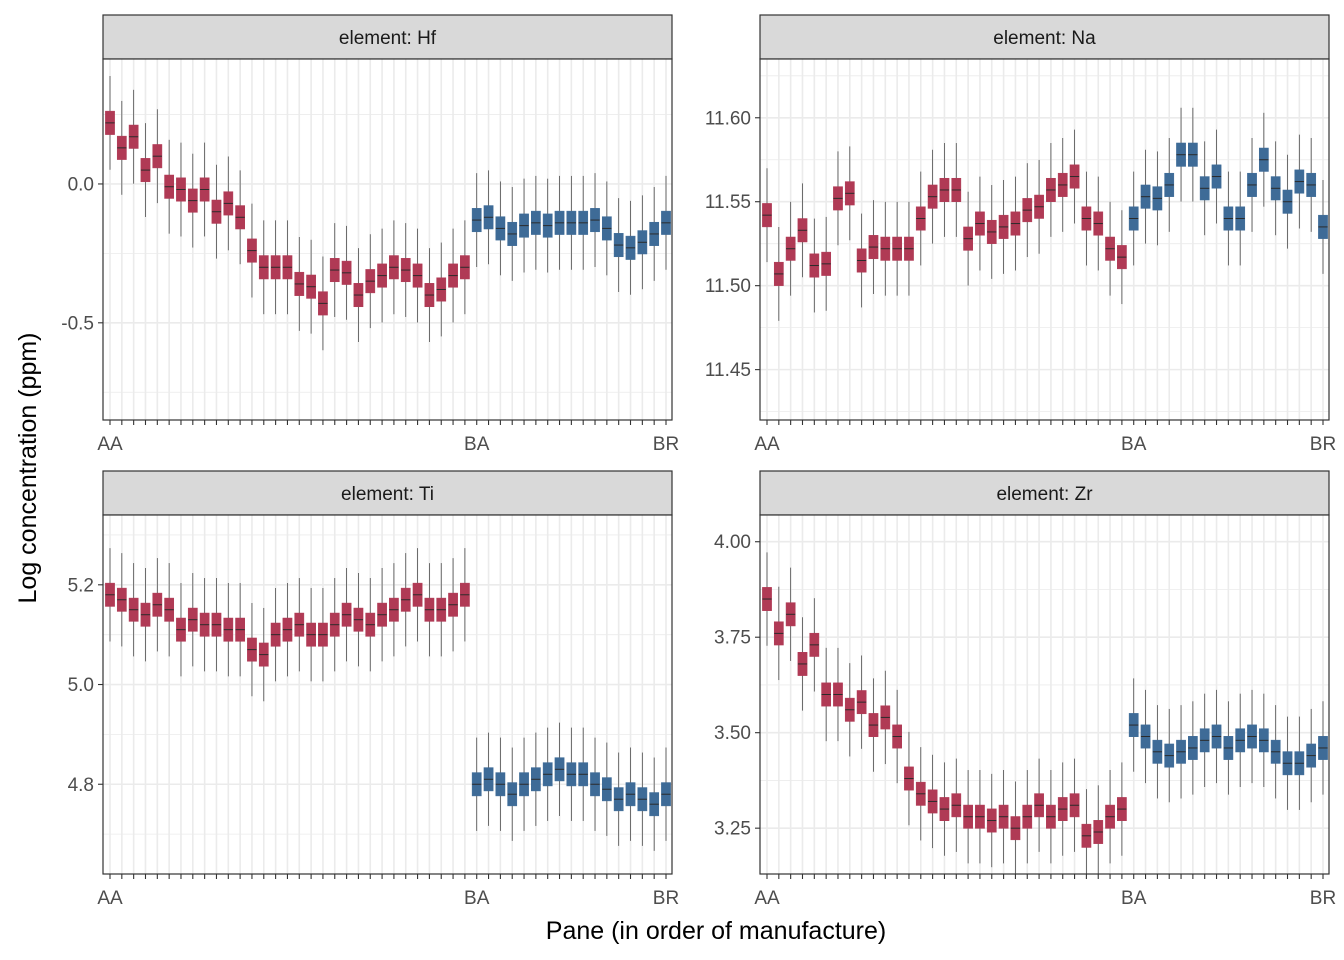 The image size is (1344, 960). I want to click on y-tick-label: -0.5, so click(77, 323).